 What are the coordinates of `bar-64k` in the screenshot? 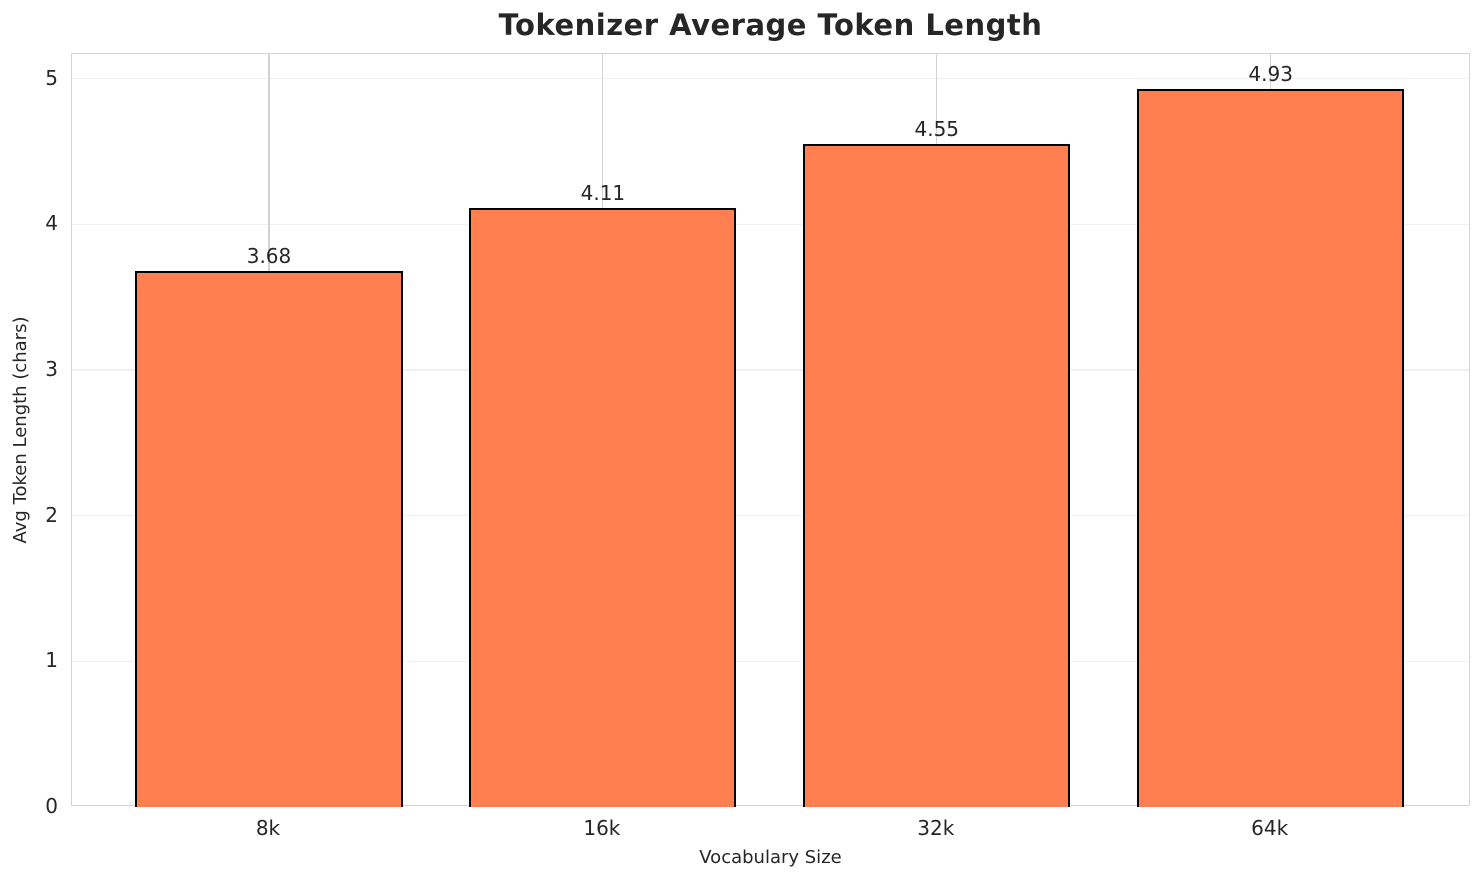 It's located at (1271, 447).